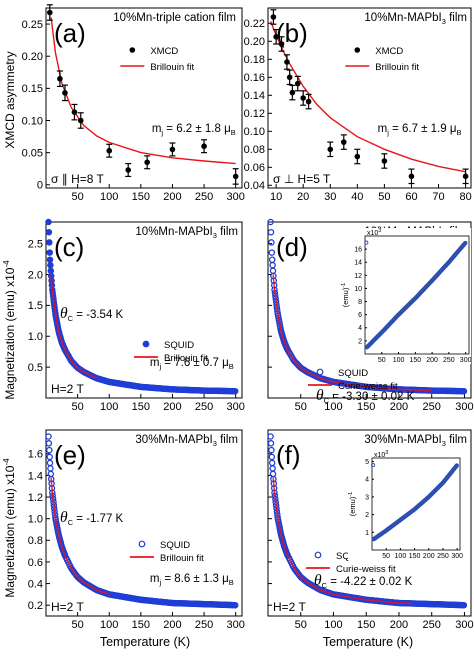 This screenshot has width=474, height=658. What do you see at coordinates (35, 563) in the screenshot?
I see `y-tick-label: 0.6` at bounding box center [35, 563].